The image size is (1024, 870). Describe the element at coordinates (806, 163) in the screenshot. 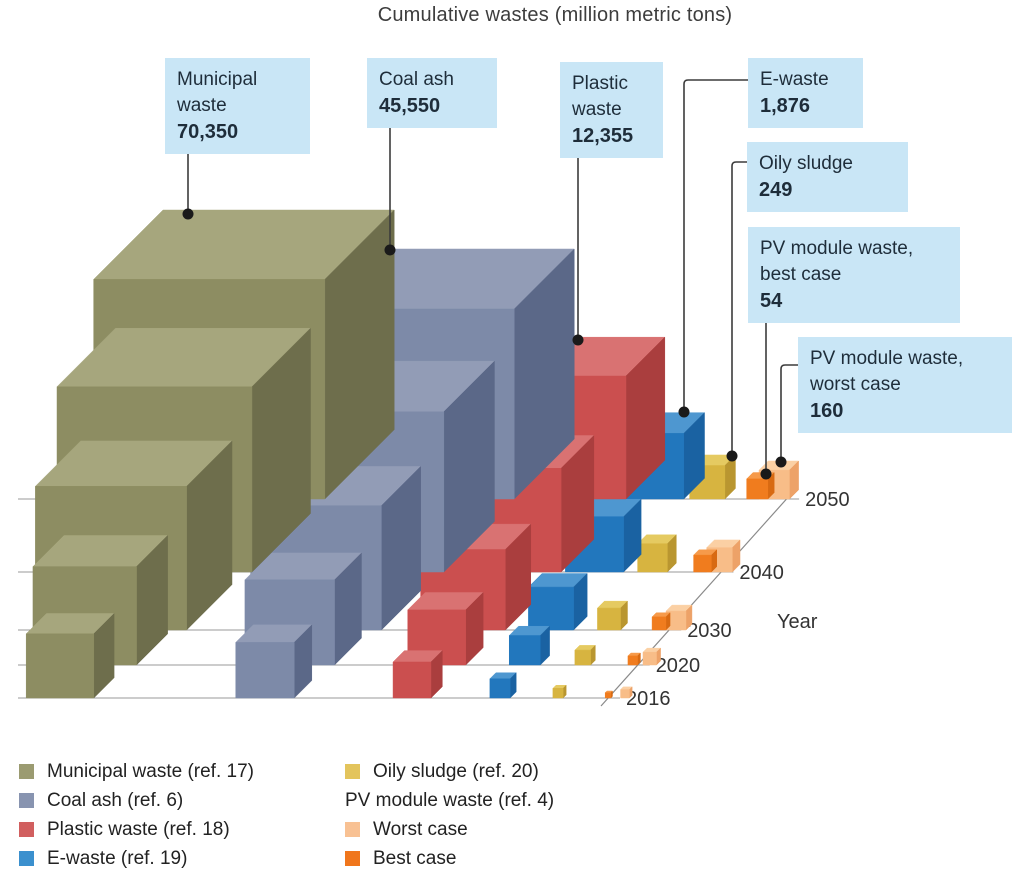

I see `callout-label: Oily sludge` at that location.